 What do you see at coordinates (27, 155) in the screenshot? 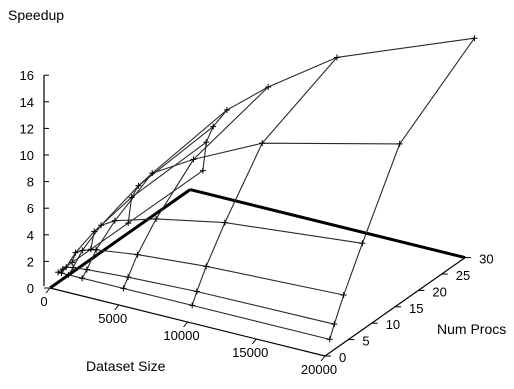
I see `z-tick-label: 10` at bounding box center [27, 155].